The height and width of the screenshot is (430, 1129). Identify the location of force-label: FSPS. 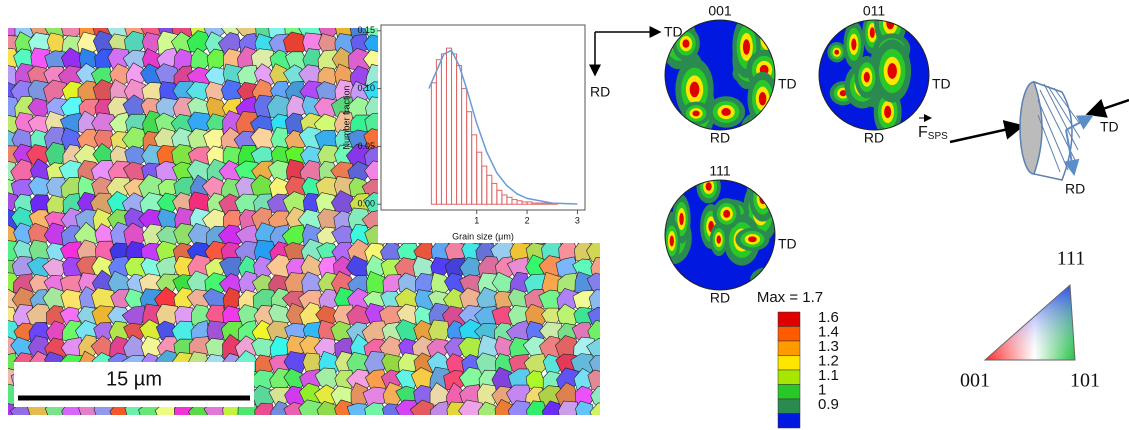
(933, 132).